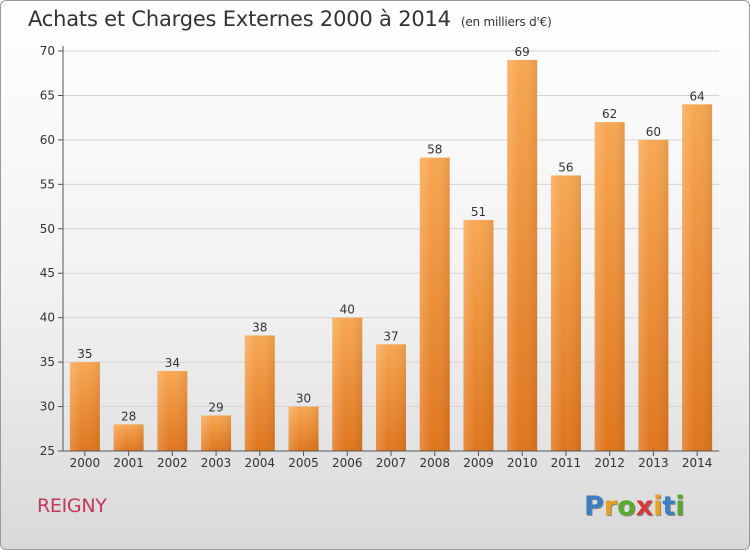 Image resolution: width=750 pixels, height=550 pixels. What do you see at coordinates (47, 362) in the screenshot?
I see `y-tick-label: 35` at bounding box center [47, 362].